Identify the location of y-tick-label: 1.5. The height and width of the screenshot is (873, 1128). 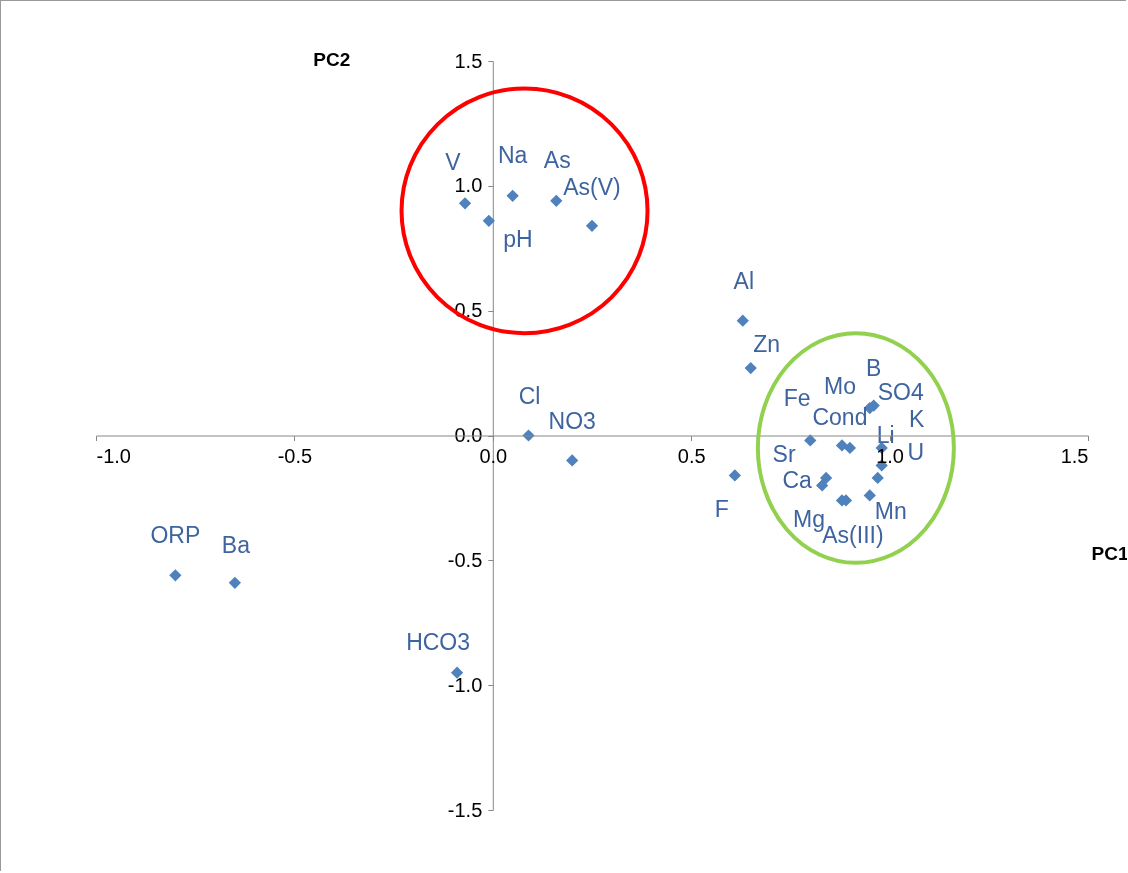
(468, 60).